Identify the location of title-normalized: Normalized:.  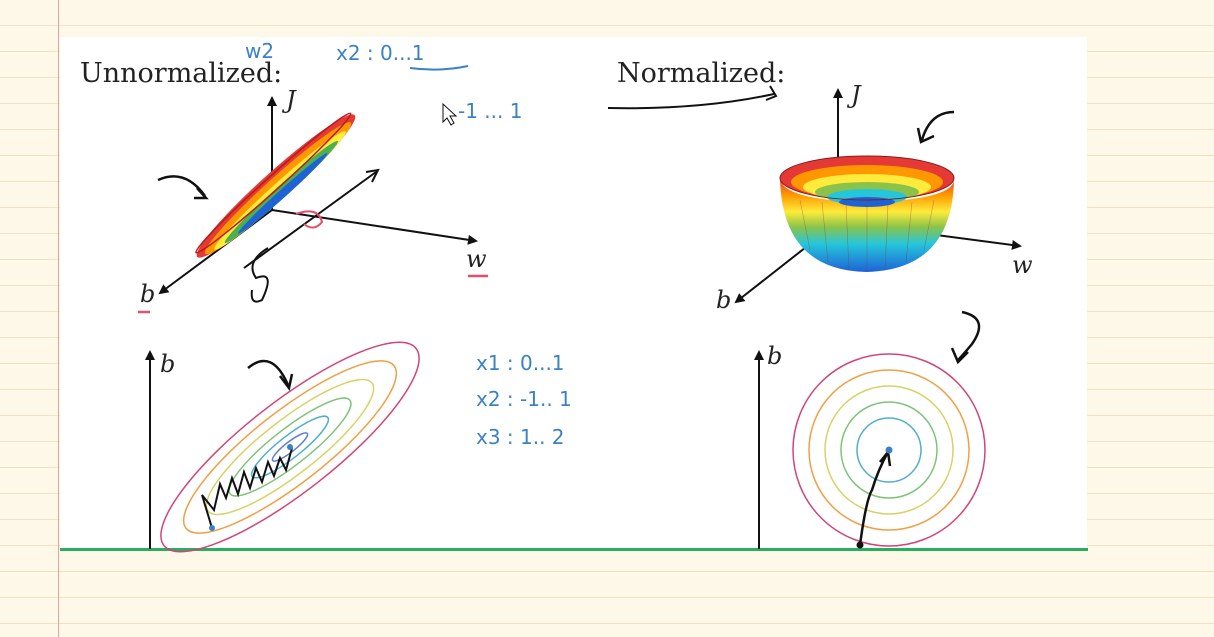
(701, 73).